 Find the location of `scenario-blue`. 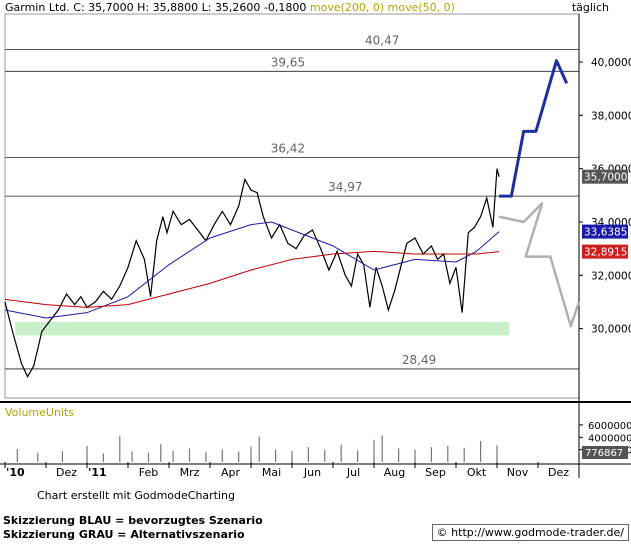

scenario-blue is located at coordinates (534, 128).